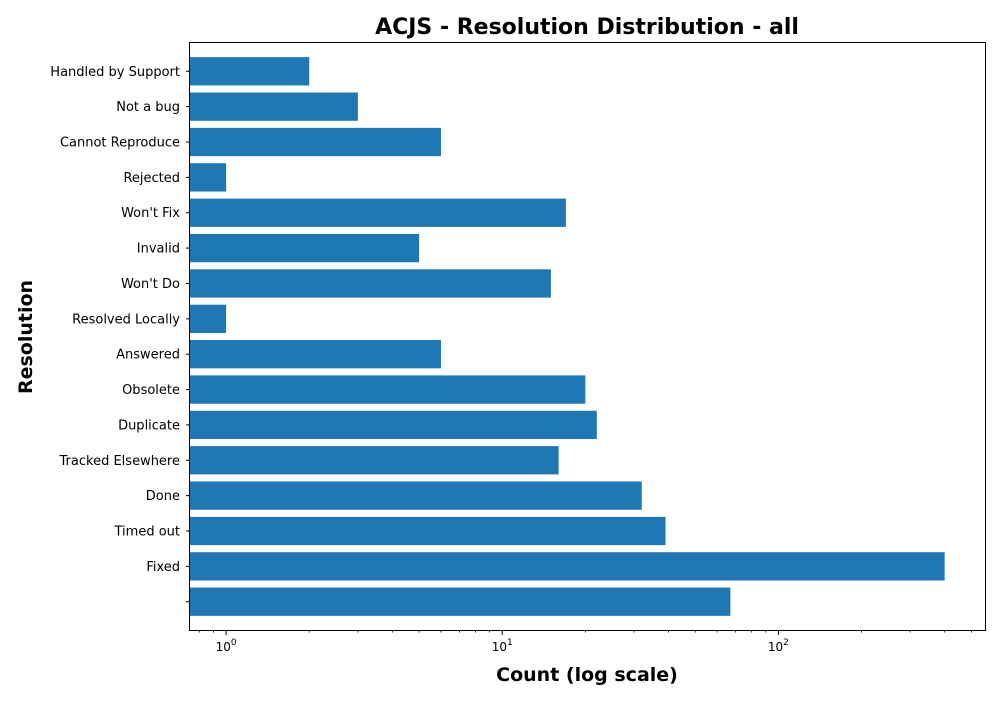 This screenshot has width=1000, height=704. What do you see at coordinates (150, 213) in the screenshot?
I see `y-tick-label-11: Won't Fix` at bounding box center [150, 213].